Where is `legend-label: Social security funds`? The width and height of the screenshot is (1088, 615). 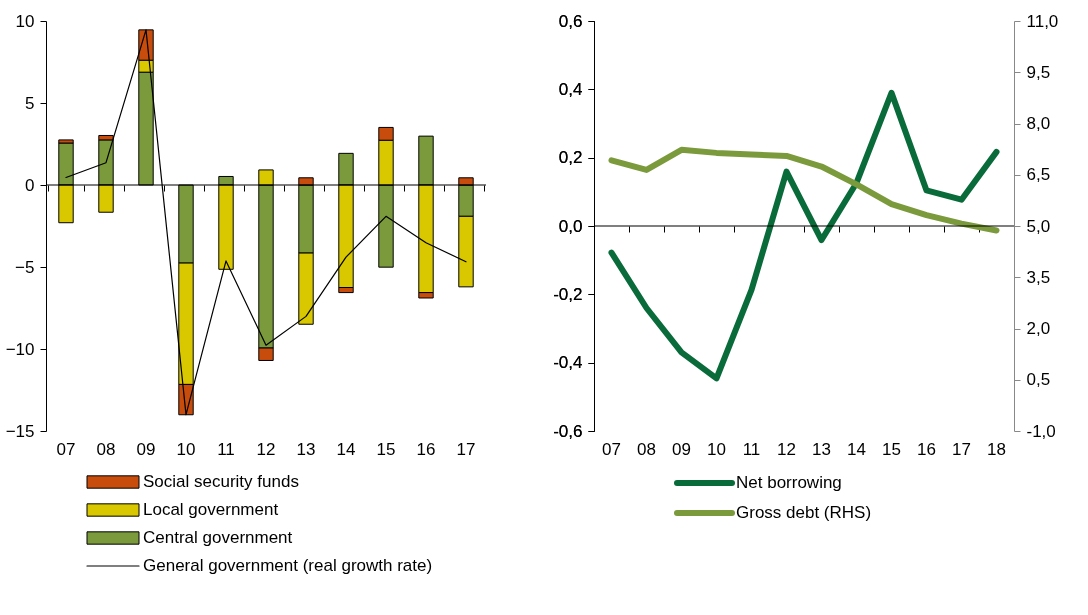 legend-label: Social security funds is located at coordinates (221, 481).